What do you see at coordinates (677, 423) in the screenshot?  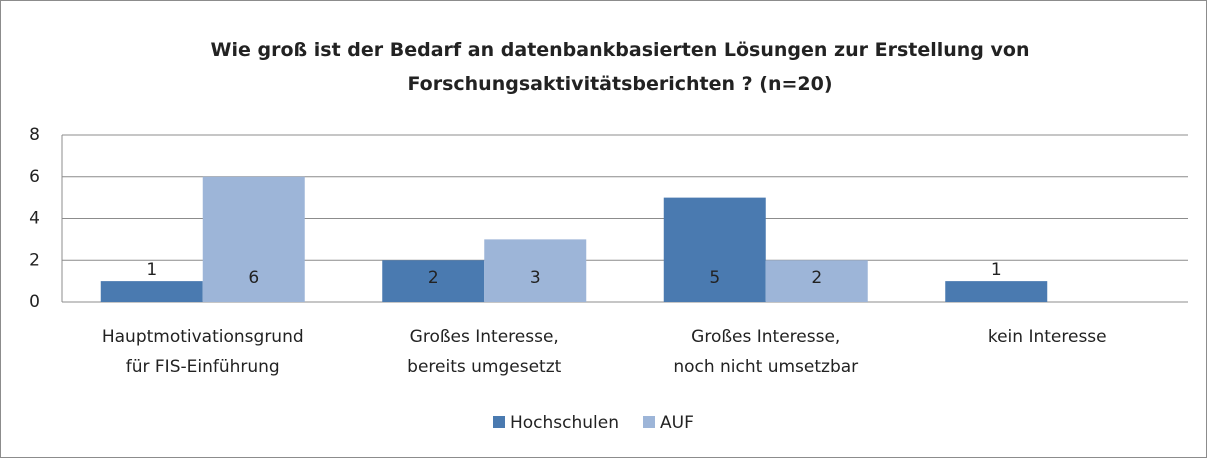 I see `legend-label: AUF` at bounding box center [677, 423].